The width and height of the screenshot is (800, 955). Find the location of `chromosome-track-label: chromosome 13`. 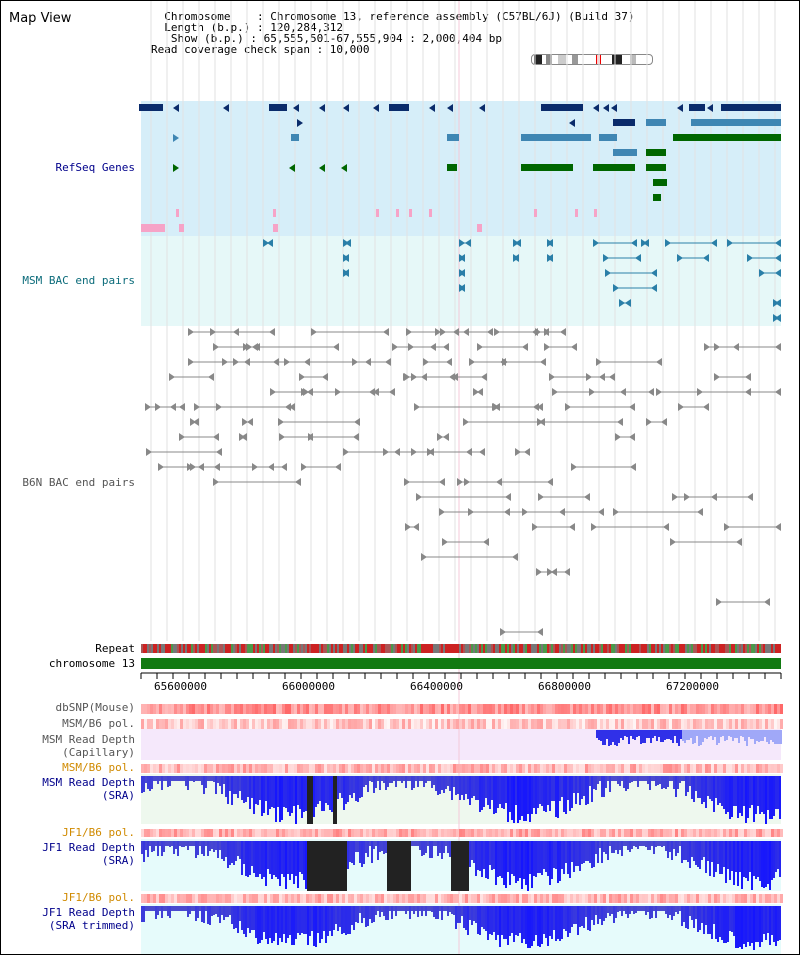

chromosome-track-label: chromosome 13 is located at coordinates (91, 663).